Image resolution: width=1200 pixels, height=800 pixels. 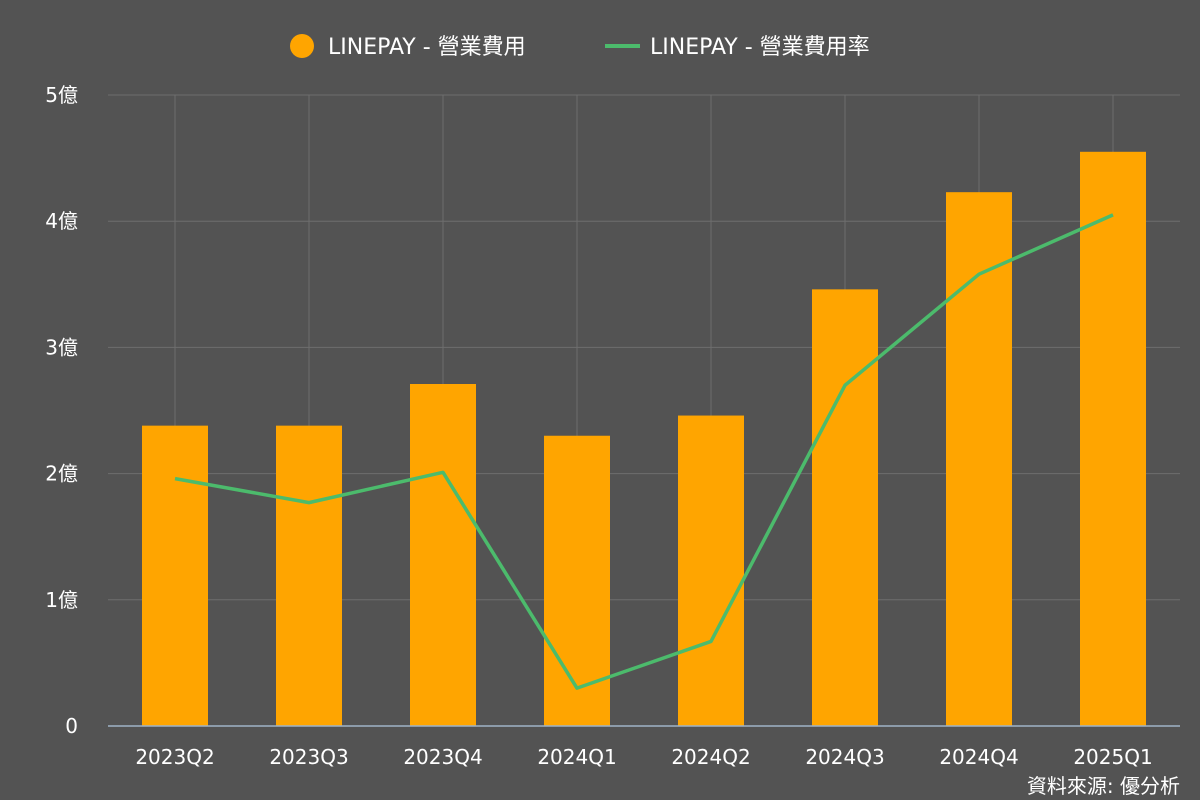 What do you see at coordinates (844, 757) in the screenshot?
I see `x-tick-label: 2024Q3` at bounding box center [844, 757].